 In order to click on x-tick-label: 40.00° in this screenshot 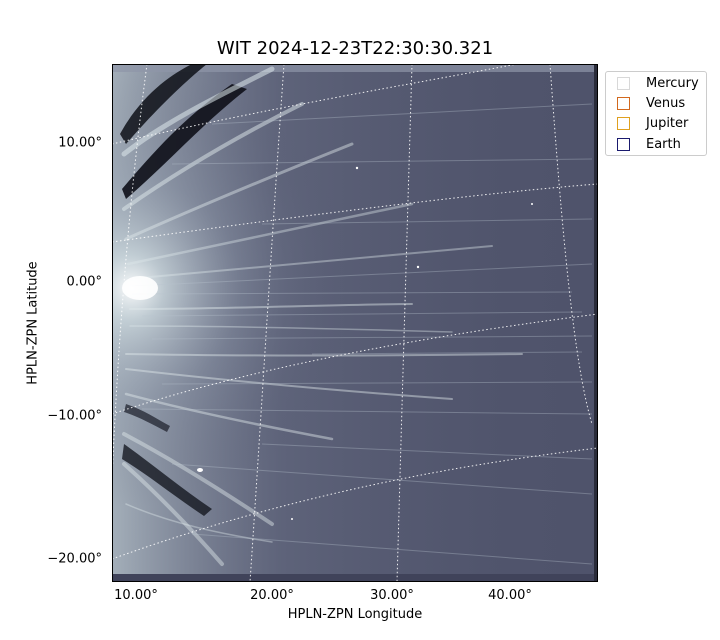, I will do `click(510, 595)`.